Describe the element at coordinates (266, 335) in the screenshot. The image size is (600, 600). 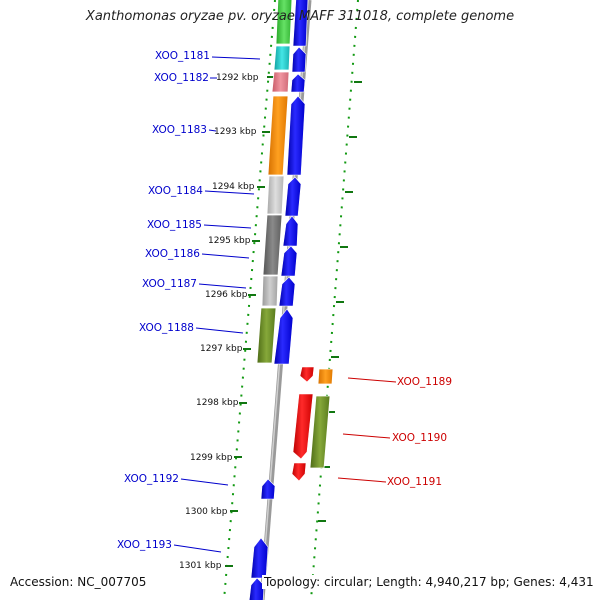
I see `category-block-olive` at that location.